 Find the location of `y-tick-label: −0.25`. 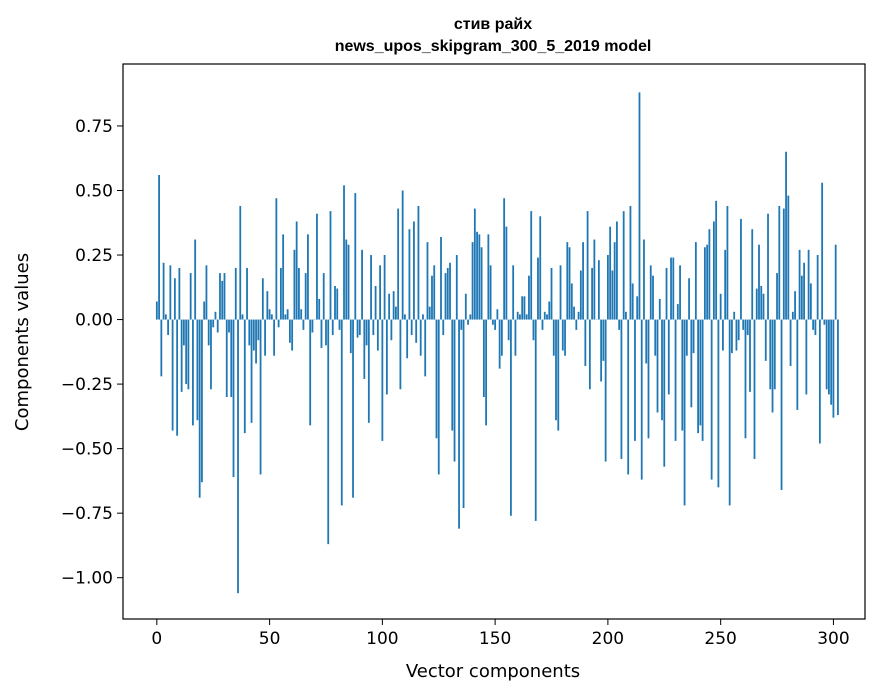

y-tick-label: −0.25 is located at coordinates (87, 385).